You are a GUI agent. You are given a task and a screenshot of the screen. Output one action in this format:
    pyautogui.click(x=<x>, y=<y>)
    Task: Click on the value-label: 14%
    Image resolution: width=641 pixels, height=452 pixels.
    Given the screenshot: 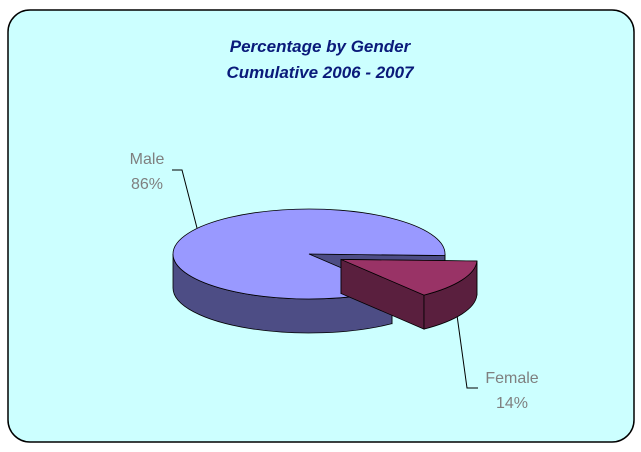 What is the action you would take?
    pyautogui.click(x=512, y=403)
    